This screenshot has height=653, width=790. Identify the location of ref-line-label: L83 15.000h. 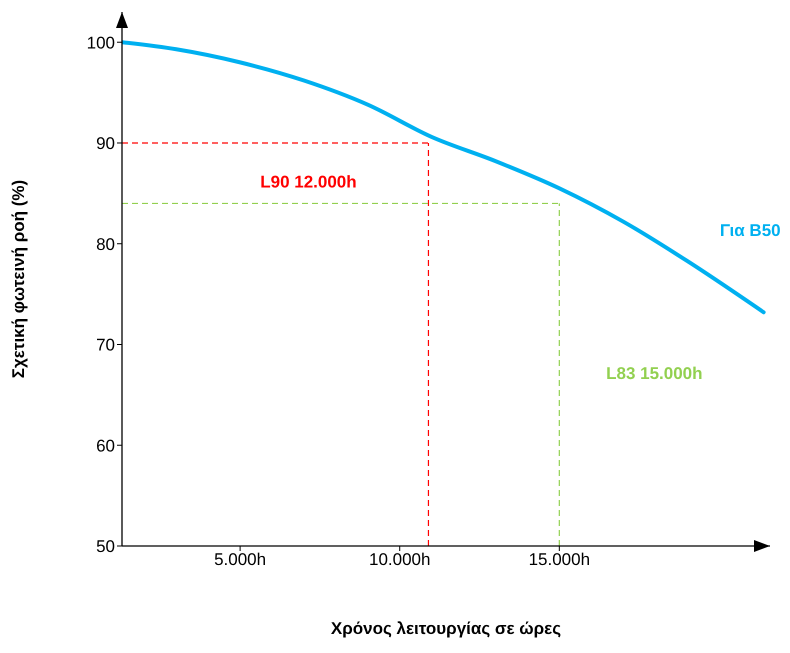
(654, 374).